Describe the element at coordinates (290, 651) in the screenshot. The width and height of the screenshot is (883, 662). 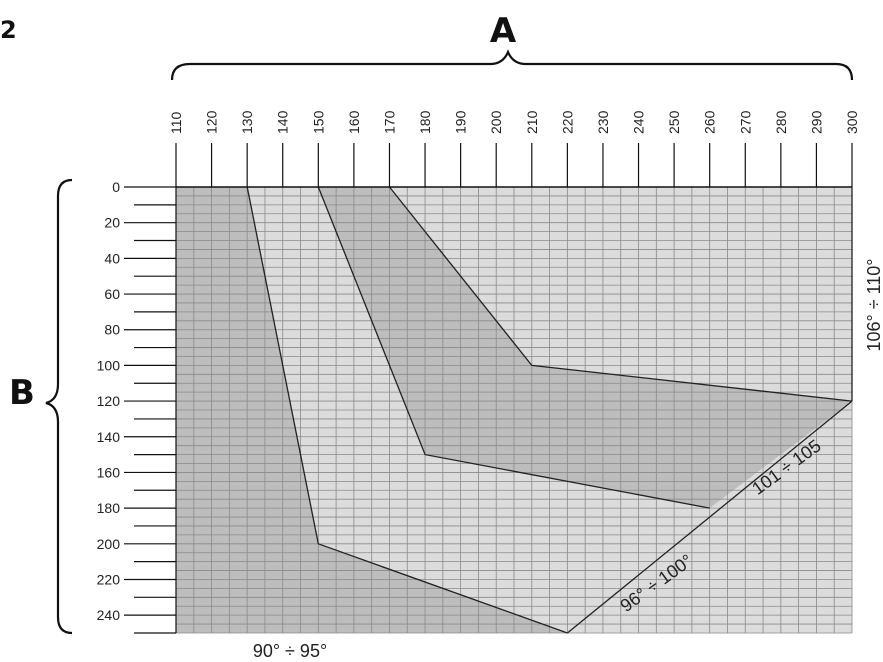
I see `zone-label-90-95: 90° ÷ 95°` at that location.